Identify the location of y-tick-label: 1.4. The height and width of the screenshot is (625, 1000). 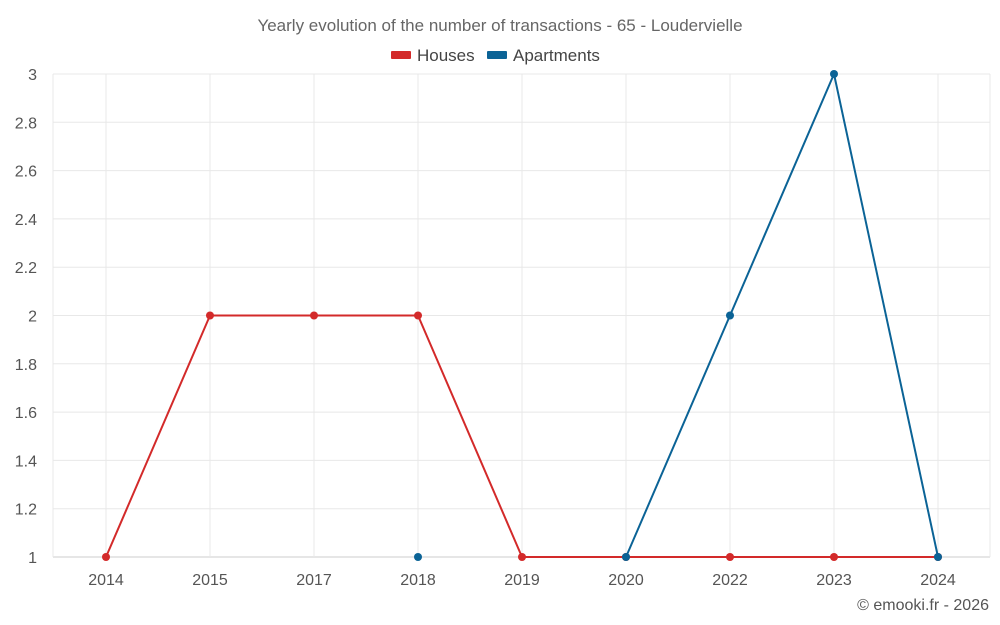
(26, 461).